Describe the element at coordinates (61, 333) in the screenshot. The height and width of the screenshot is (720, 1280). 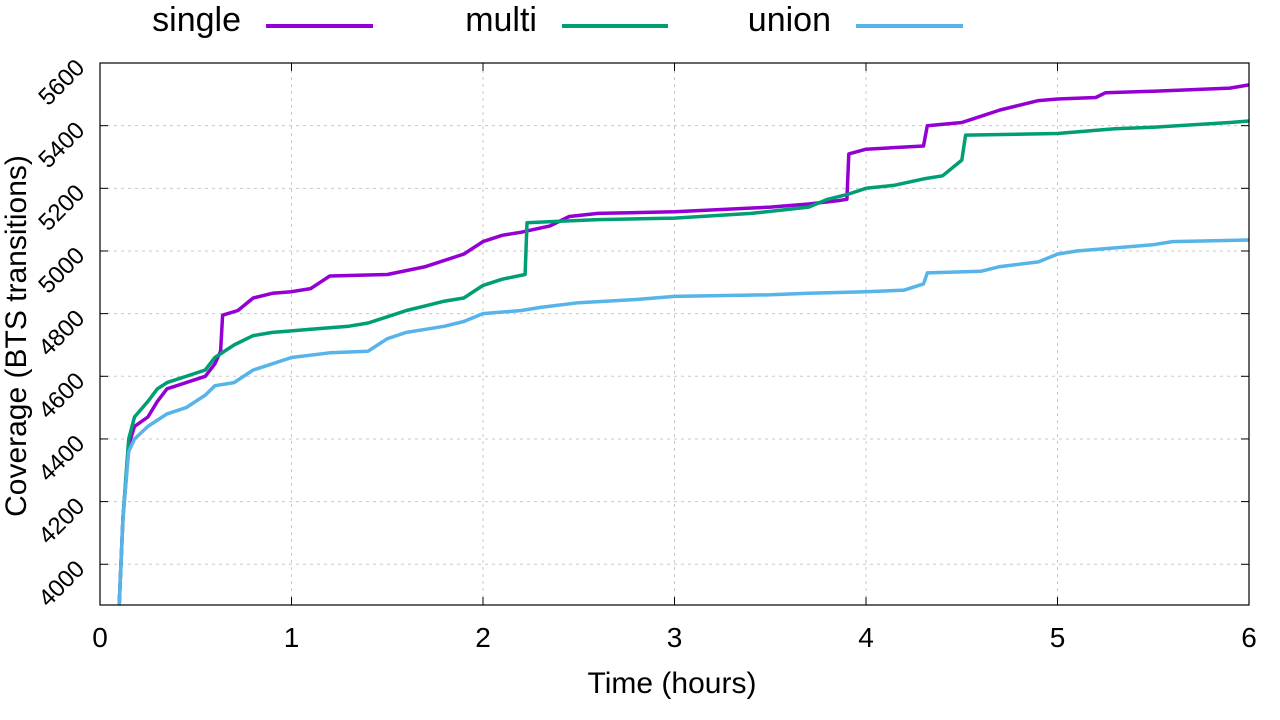
I see `y-tick-label: 4800` at that location.